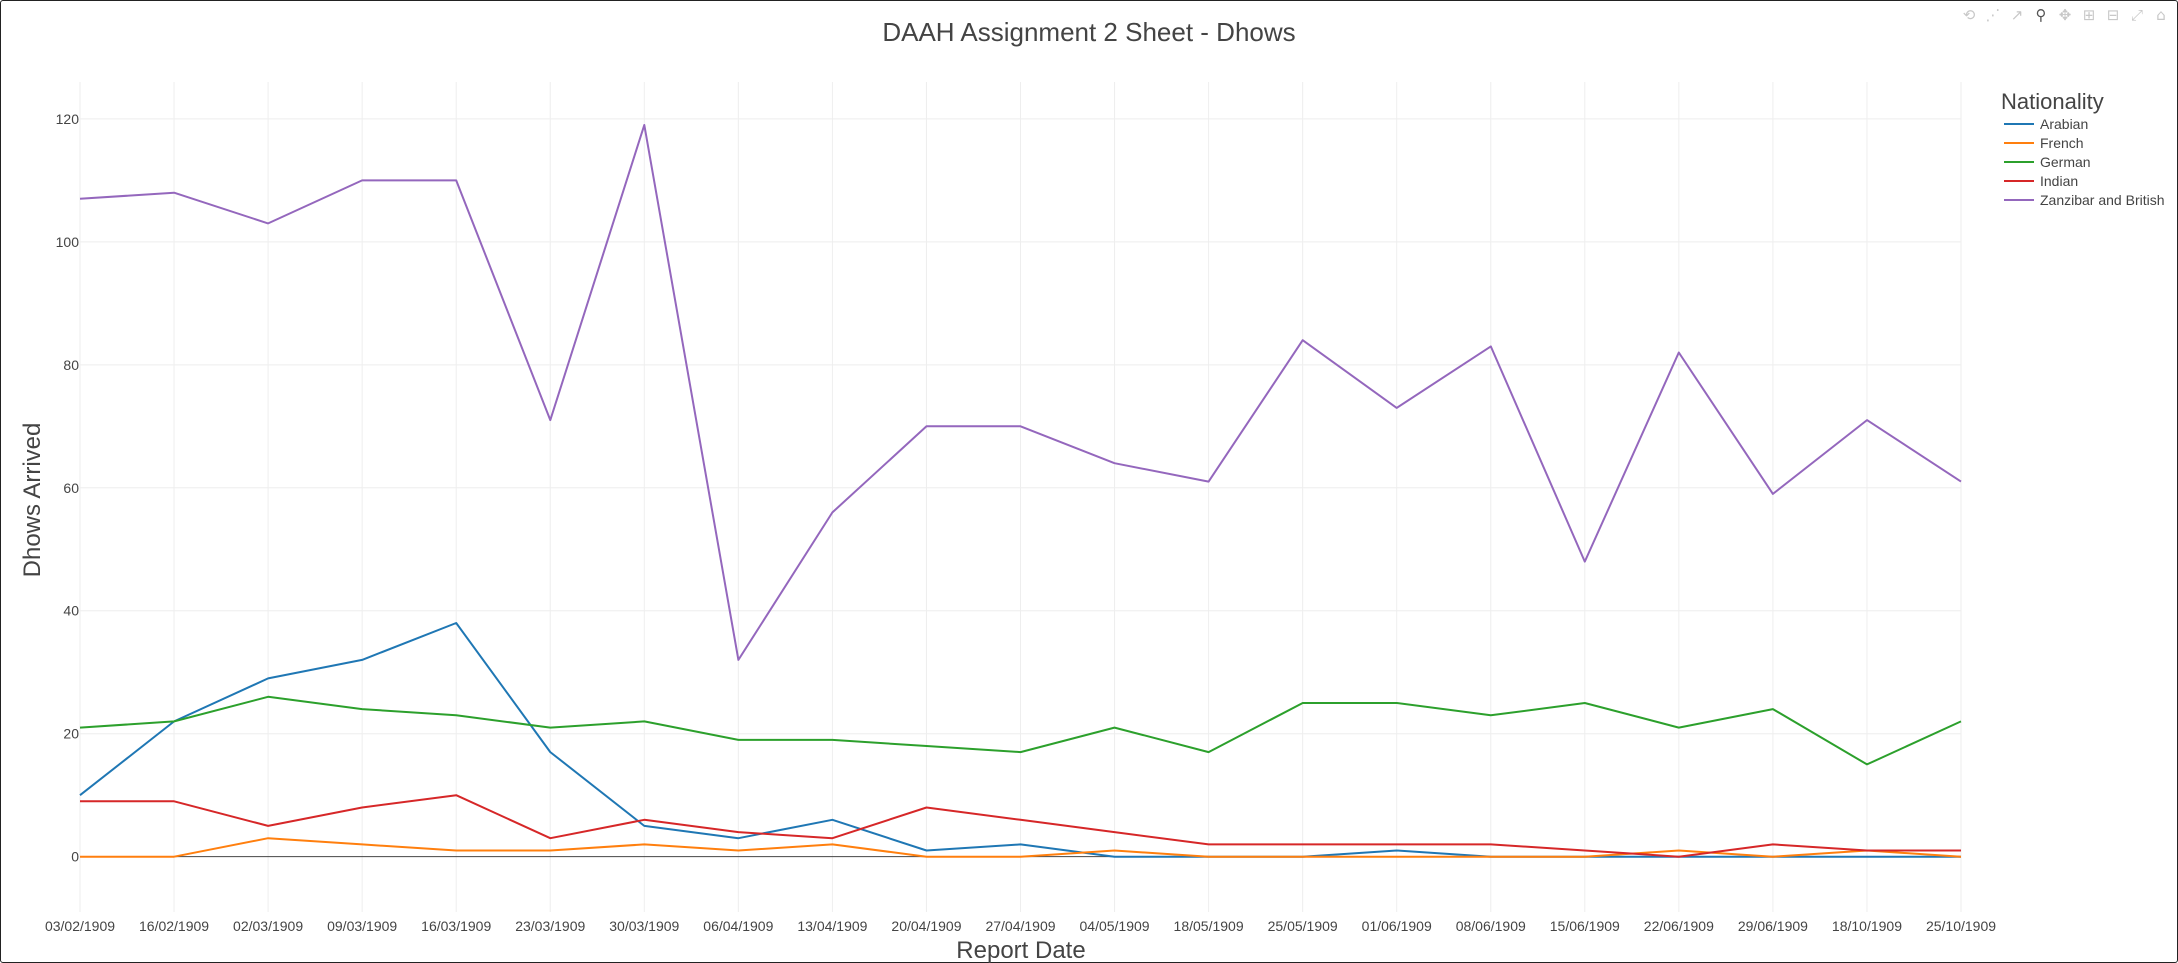 The image size is (2178, 963). I want to click on series-line-french, so click(1021, 847).